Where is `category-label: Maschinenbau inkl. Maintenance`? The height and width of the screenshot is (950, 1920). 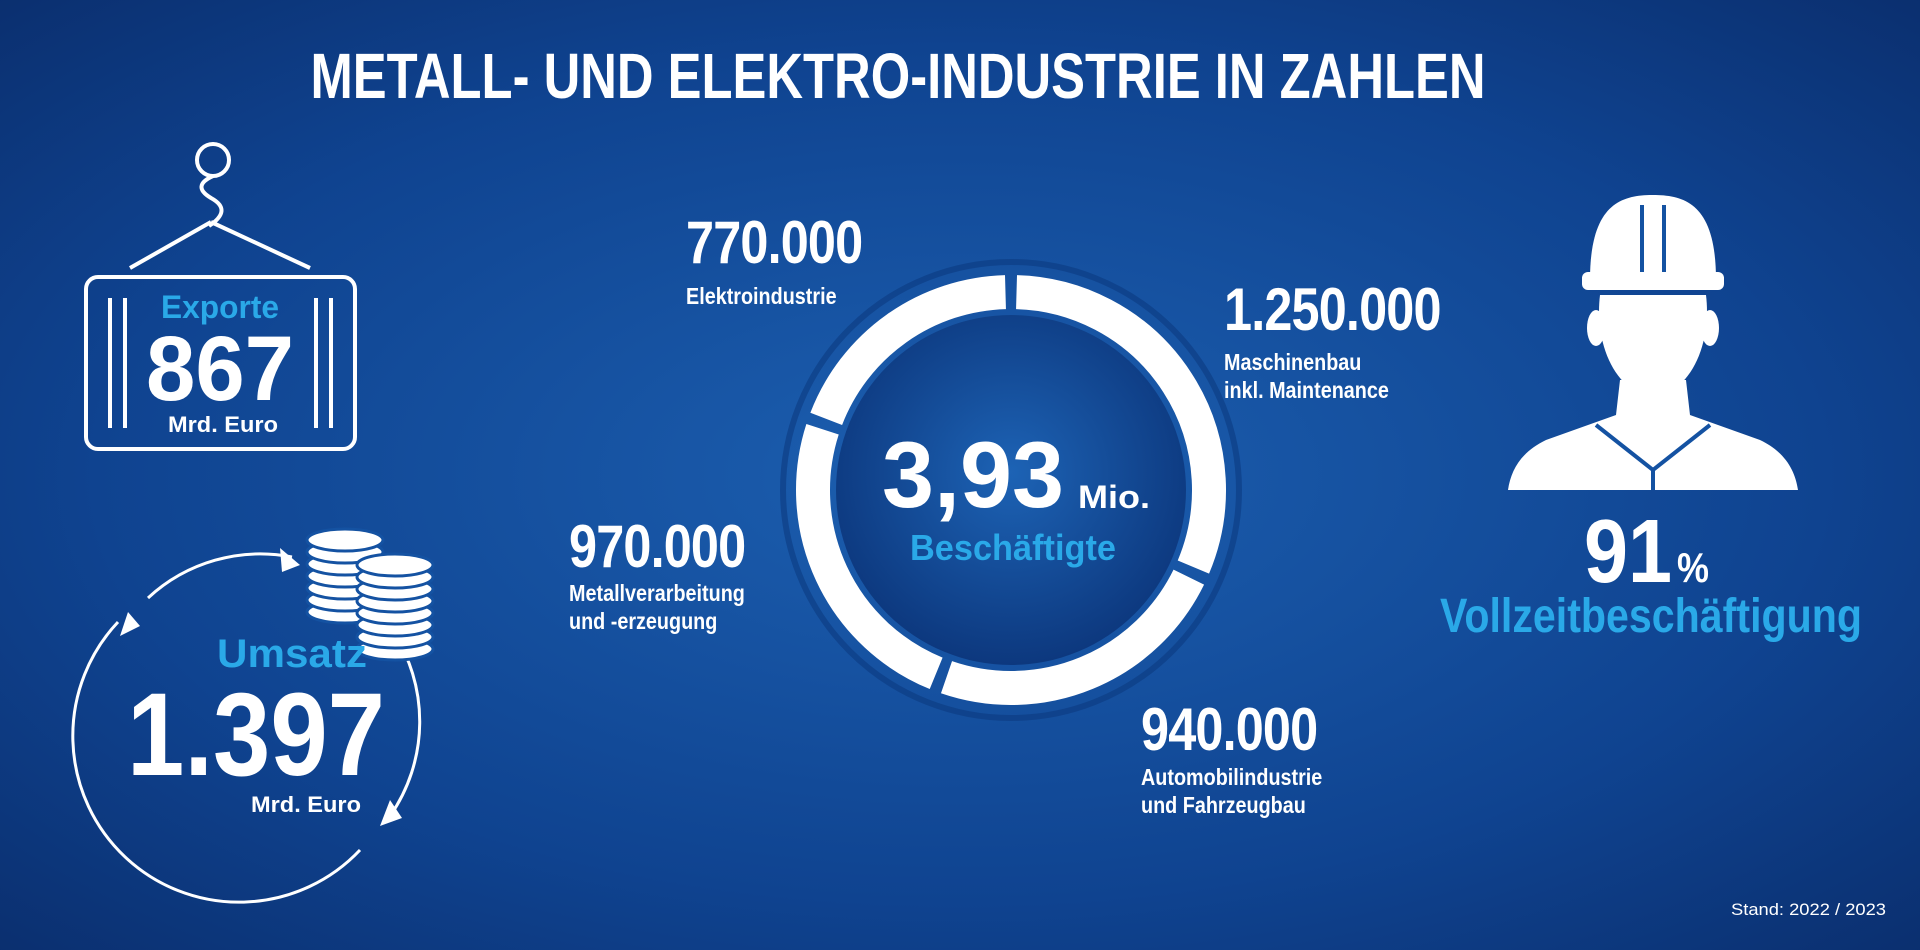
category-label: Maschinenbau inkl. Maintenance is located at coordinates (1306, 376).